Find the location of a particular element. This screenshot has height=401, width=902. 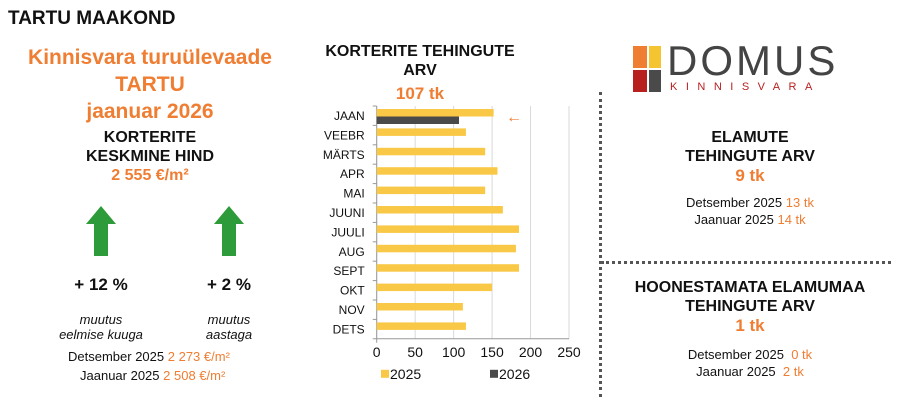

value: 2 508 €/m² is located at coordinates (194, 375).